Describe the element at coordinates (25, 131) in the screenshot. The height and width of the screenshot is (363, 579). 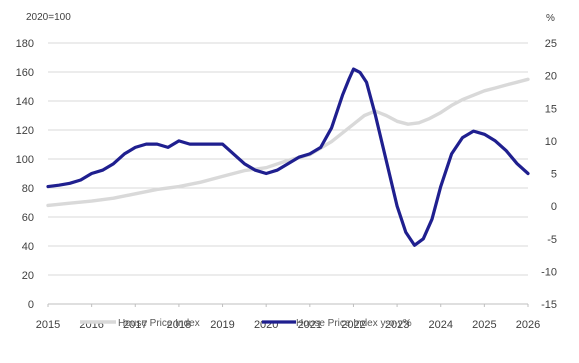
I see `left-tick-label: 120` at that location.